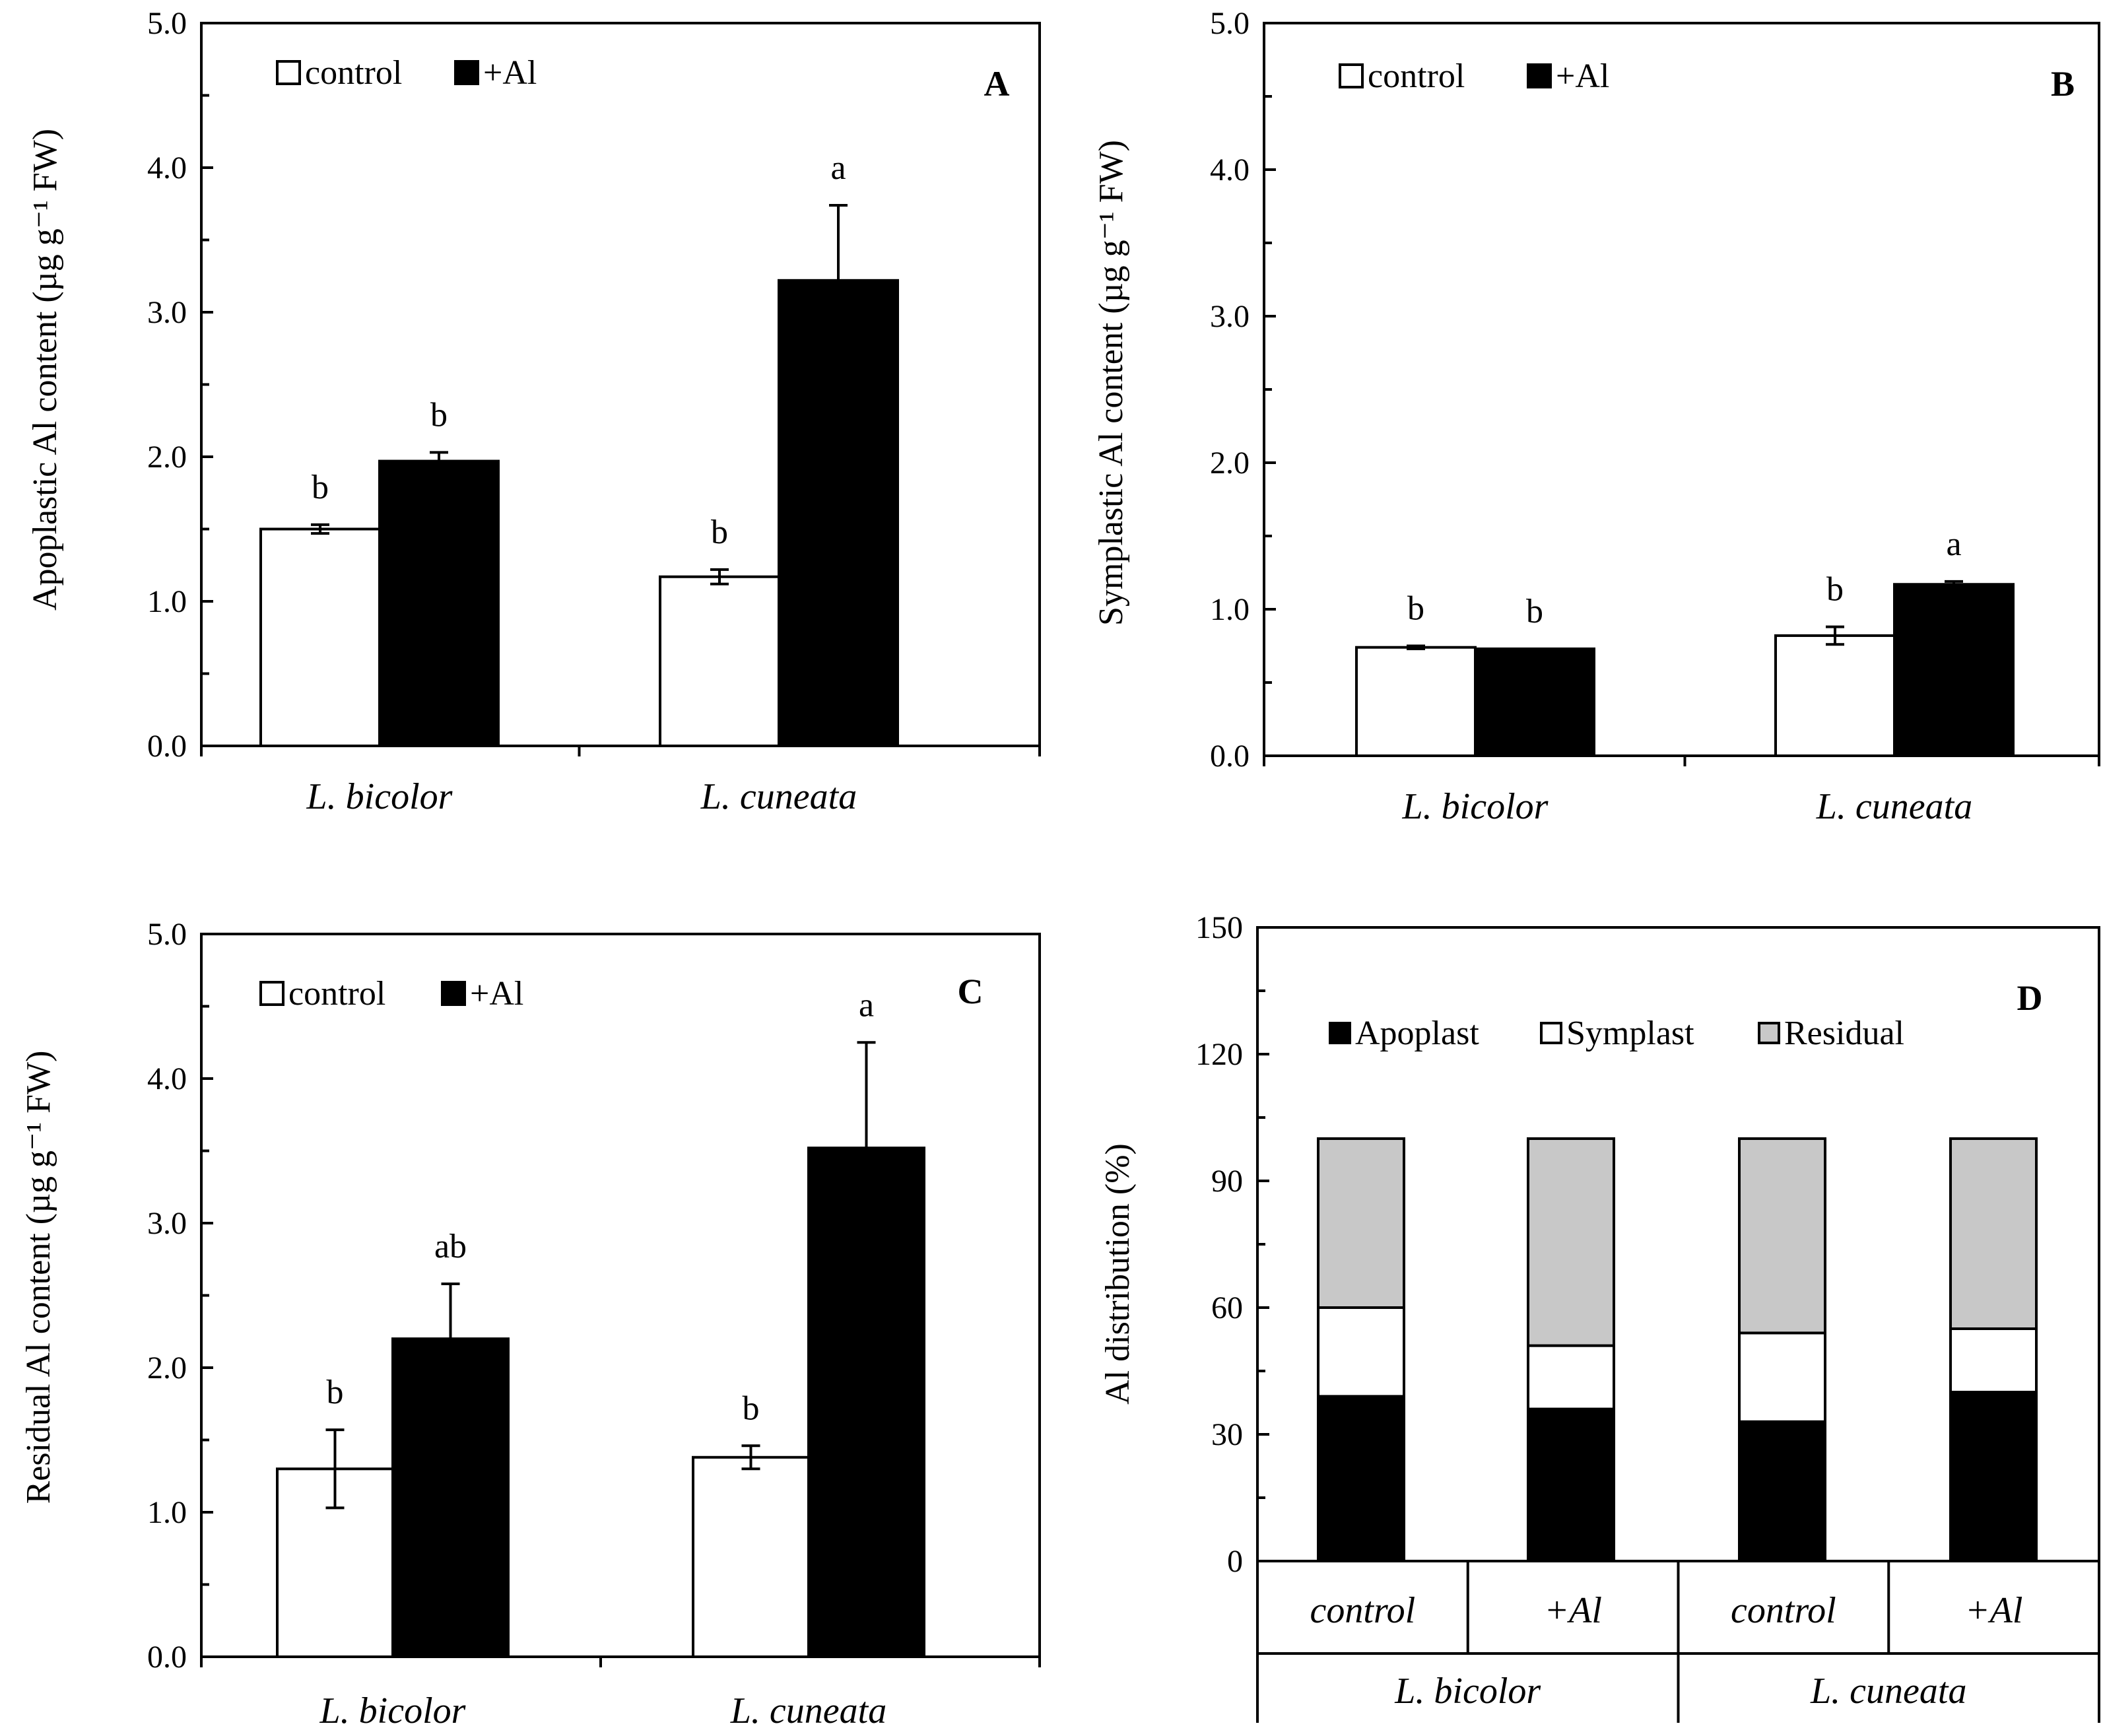  Describe the element at coordinates (1111, 383) in the screenshot. I see `panel-b-y-axis-title: Symplastic Al content (µg g⁻¹ FW)` at that location.